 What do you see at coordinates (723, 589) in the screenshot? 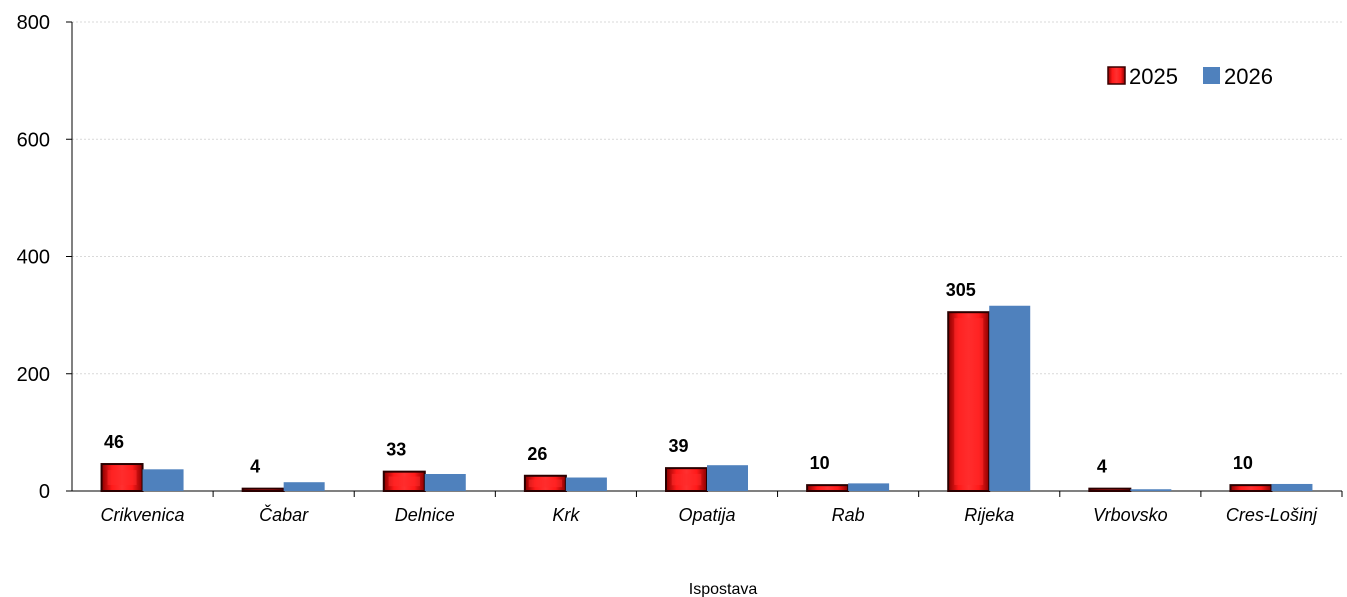
I see `x-axis-title: Ispostava` at bounding box center [723, 589].